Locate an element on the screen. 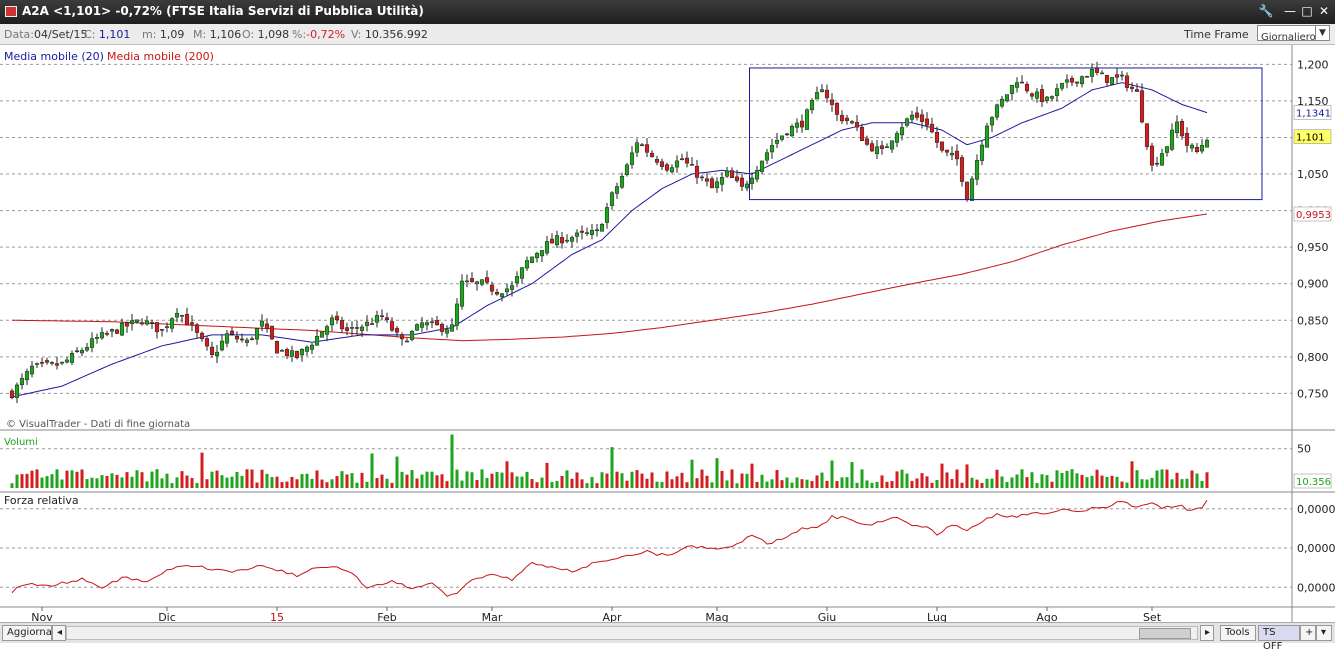 The width and height of the screenshot is (1335, 654). x-tick-label: 15 is located at coordinates (277, 616).